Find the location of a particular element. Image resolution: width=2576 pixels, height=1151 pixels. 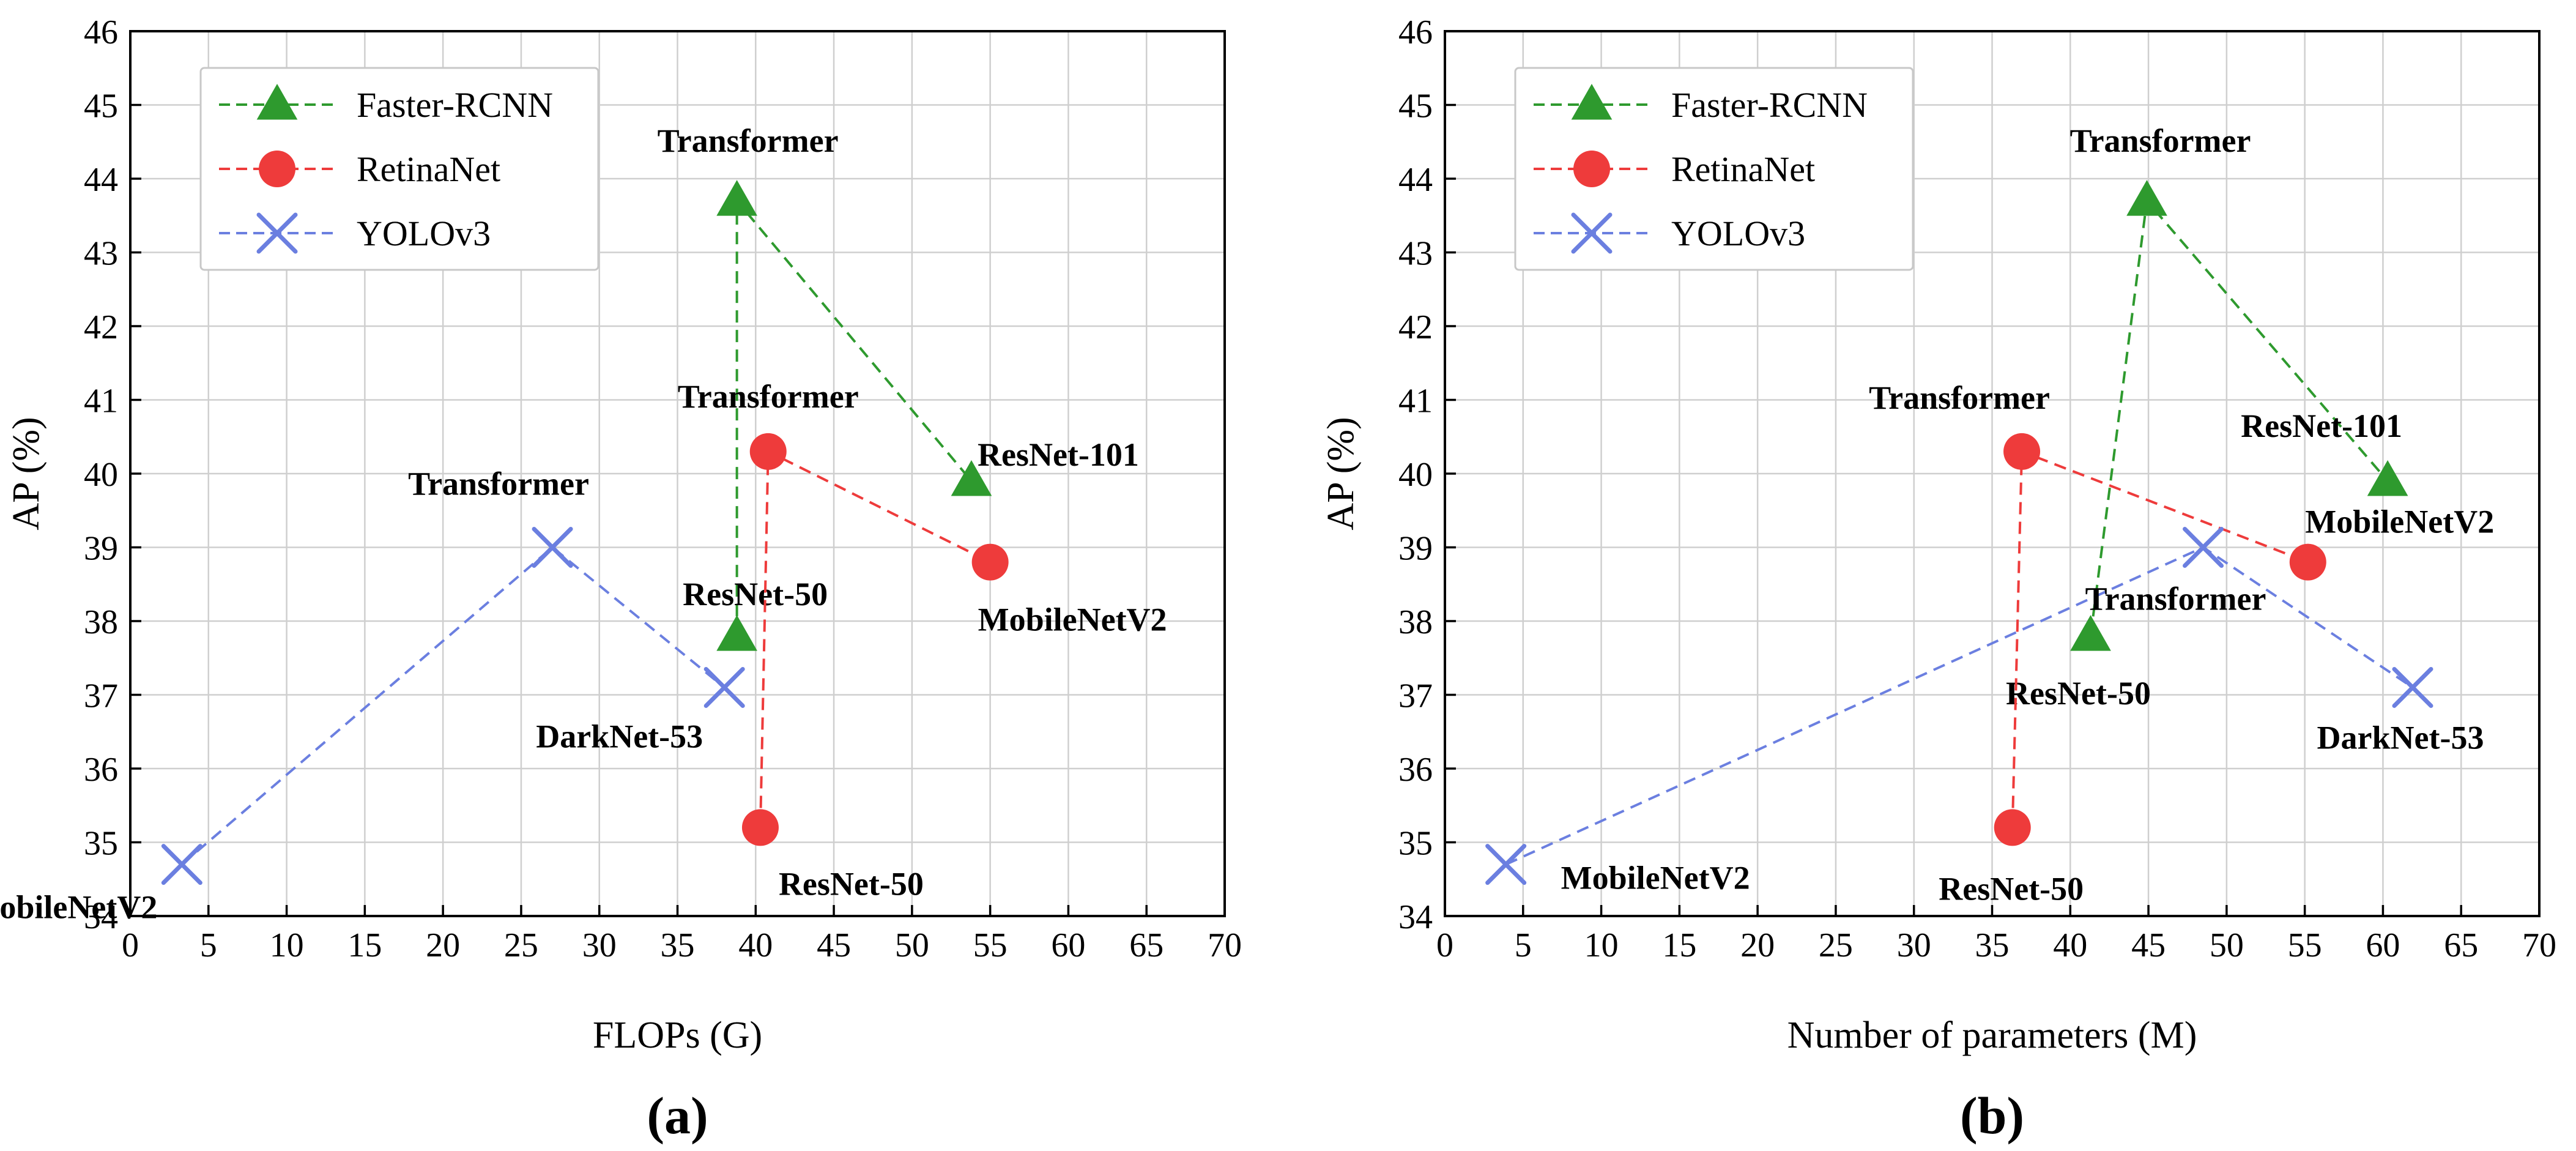

x-tick-label: 50 is located at coordinates (2227, 945).